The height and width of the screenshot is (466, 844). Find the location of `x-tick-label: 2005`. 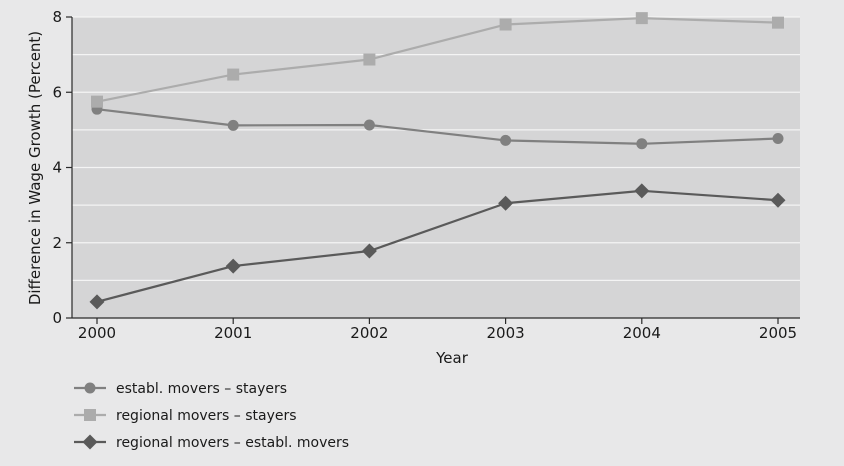

x-tick-label: 2005 is located at coordinates (778, 333).